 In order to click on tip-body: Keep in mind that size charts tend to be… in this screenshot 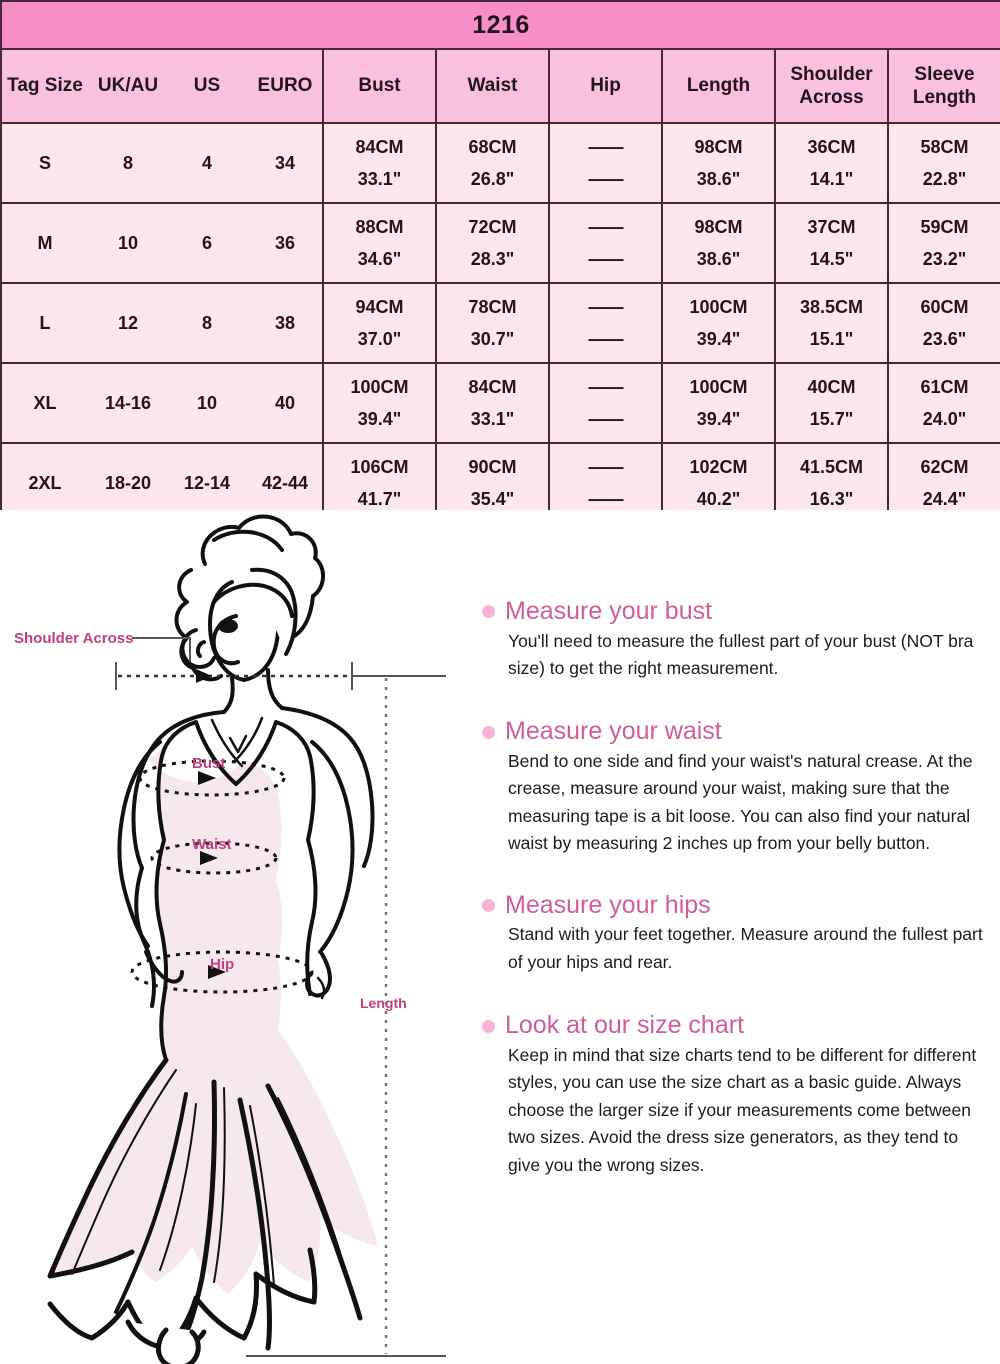, I will do `click(742, 1109)`.